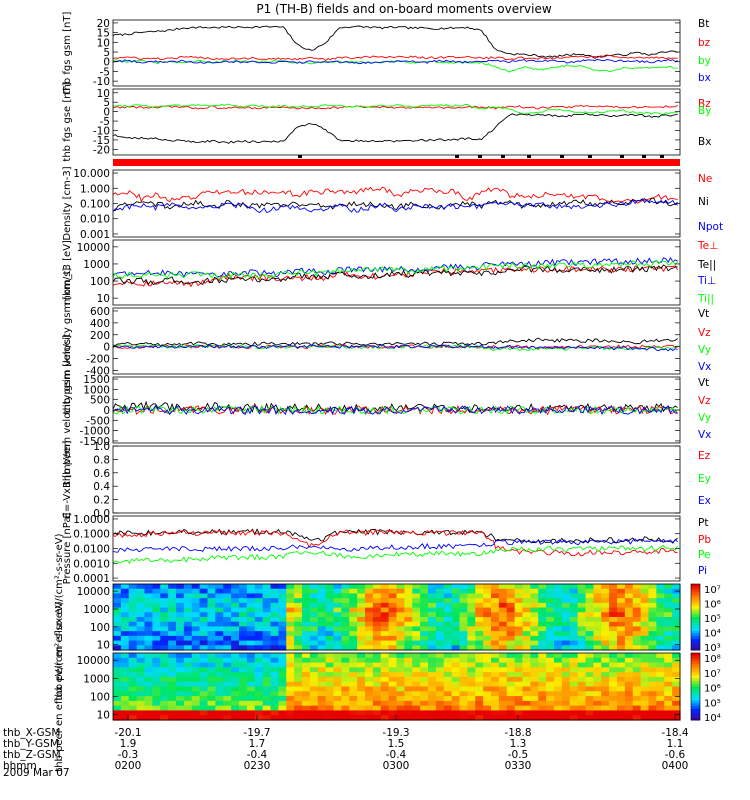 Image resolution: width=750 pixels, height=800 pixels. What do you see at coordinates (100, 336) in the screenshot?
I see `y-tick-label: 200` at bounding box center [100, 336].